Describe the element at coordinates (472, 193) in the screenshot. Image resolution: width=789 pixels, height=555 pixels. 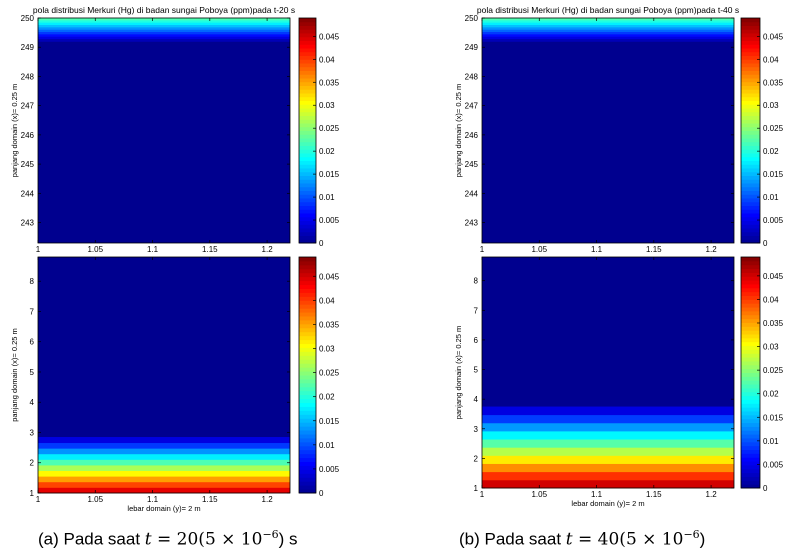
I see `y-tick-label: 244` at that location.